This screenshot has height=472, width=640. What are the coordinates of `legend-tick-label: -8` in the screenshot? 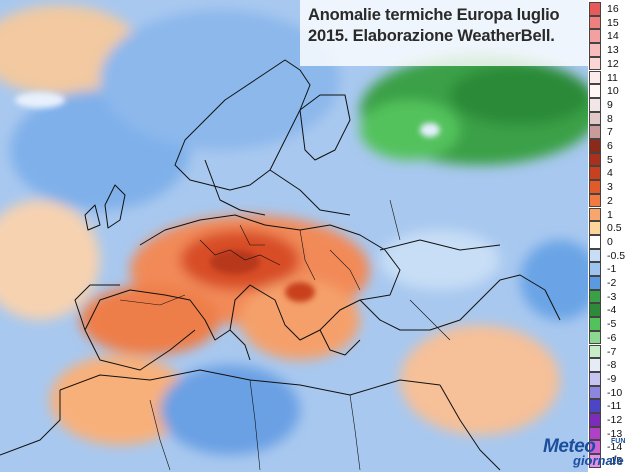 It's located at (612, 365).